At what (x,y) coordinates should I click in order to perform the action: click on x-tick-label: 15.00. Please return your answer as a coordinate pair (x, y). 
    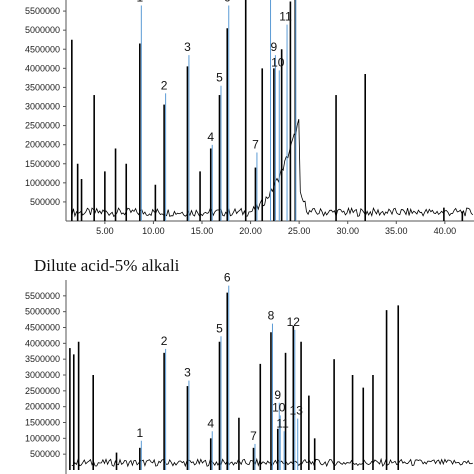
    Looking at the image, I should click on (202, 231).